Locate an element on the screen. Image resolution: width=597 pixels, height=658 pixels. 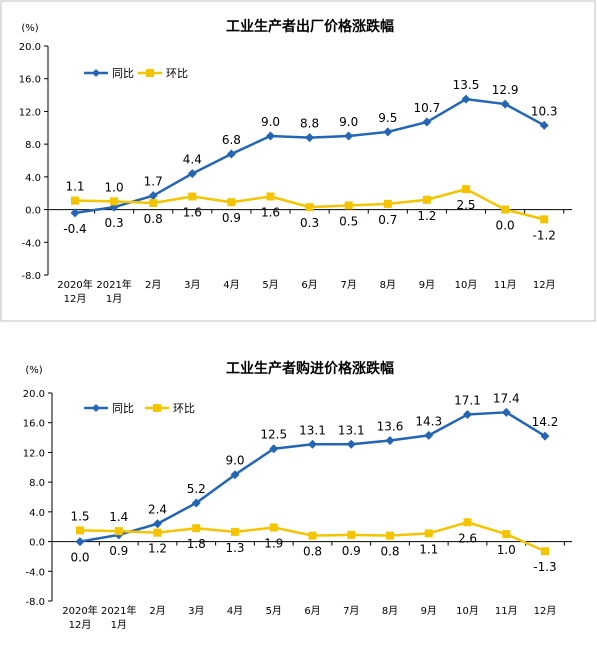
data-label-tongbi: 0.9 is located at coordinates (118, 551).